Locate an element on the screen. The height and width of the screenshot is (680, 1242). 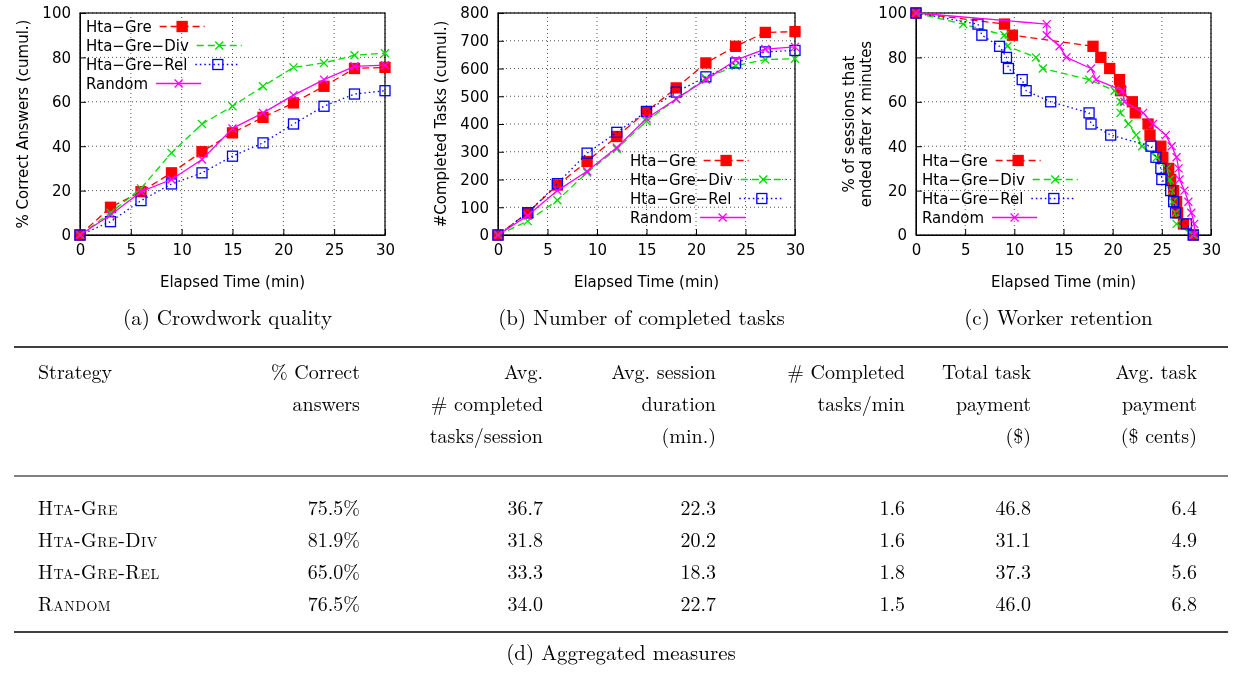
data-label: 18.3 is located at coordinates (698, 570).